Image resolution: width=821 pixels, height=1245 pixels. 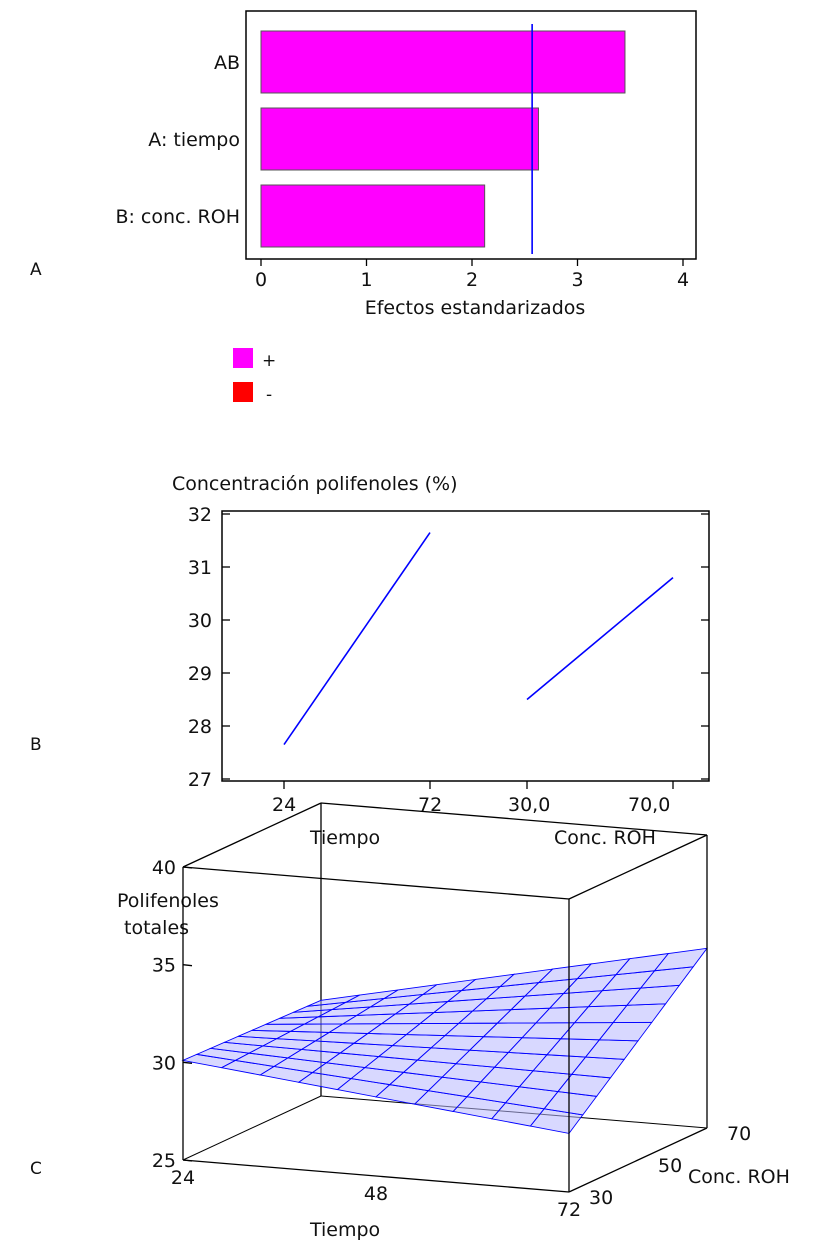 What do you see at coordinates (227, 63) in the screenshot?
I see `category-label: AB` at bounding box center [227, 63].